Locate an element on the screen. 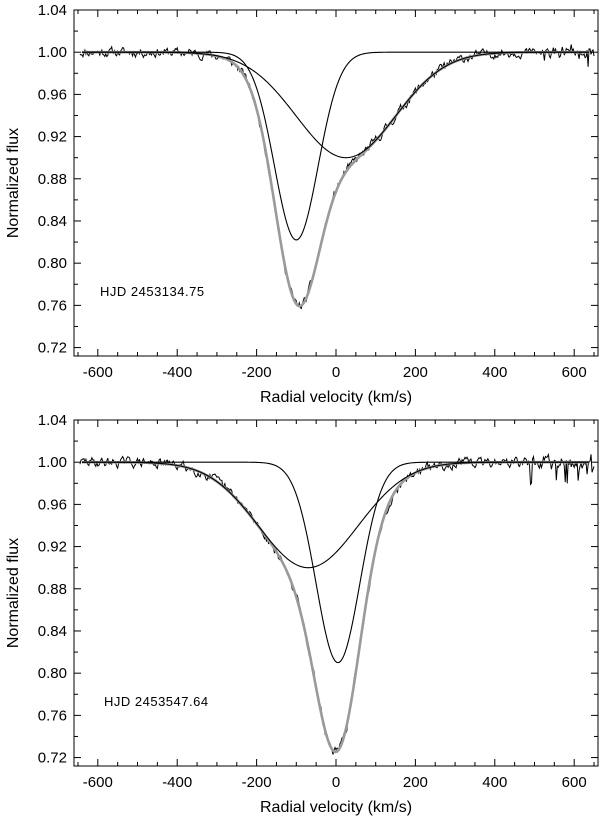  annotation-2: HJD 2453547.64 is located at coordinates (156, 701).